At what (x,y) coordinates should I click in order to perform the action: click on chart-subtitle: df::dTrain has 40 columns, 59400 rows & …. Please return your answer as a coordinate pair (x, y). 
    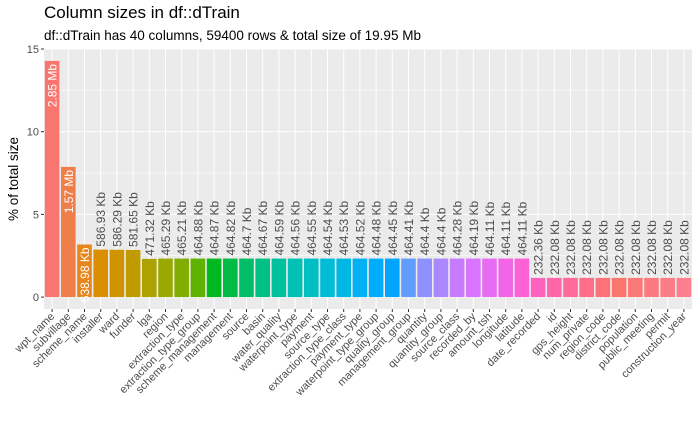
    Looking at the image, I should click on (232, 35).